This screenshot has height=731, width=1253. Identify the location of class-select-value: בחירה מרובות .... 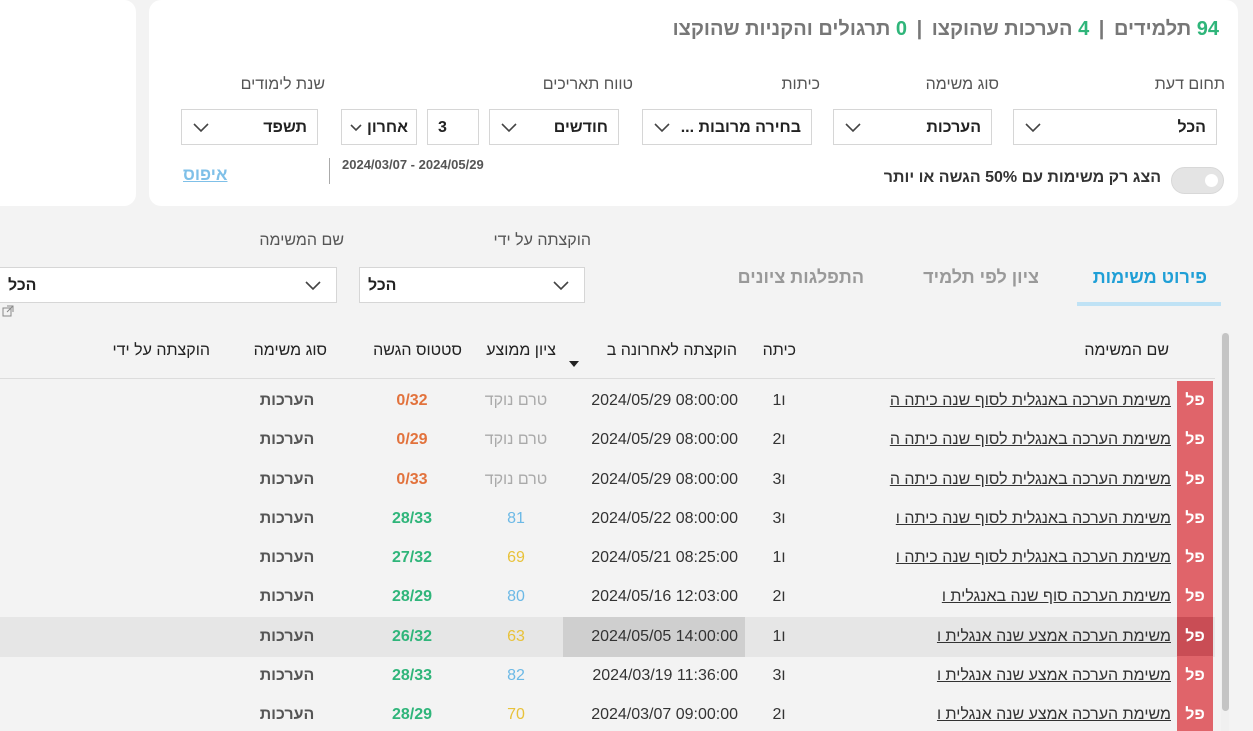
(740, 127).